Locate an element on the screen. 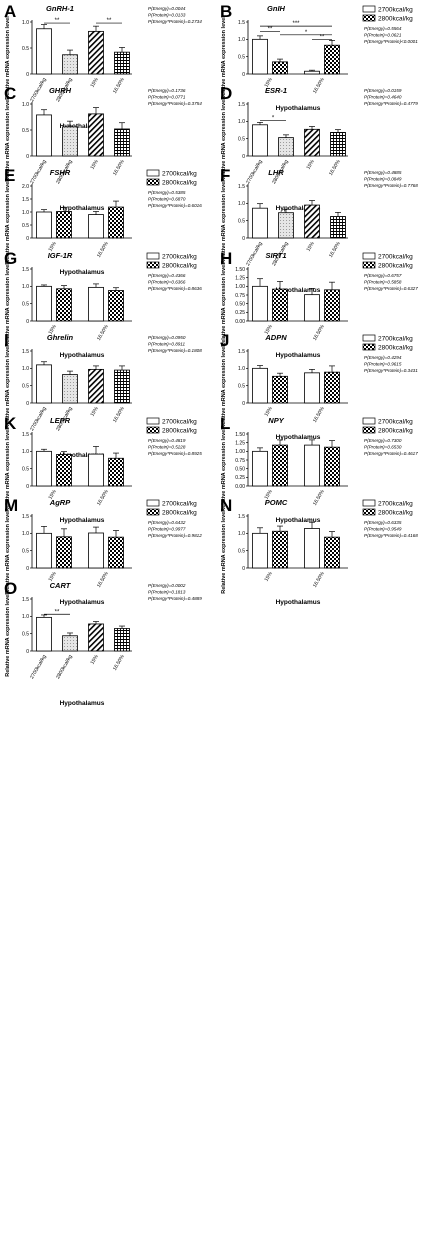  panel-letter: B is located at coordinates (226, 11).